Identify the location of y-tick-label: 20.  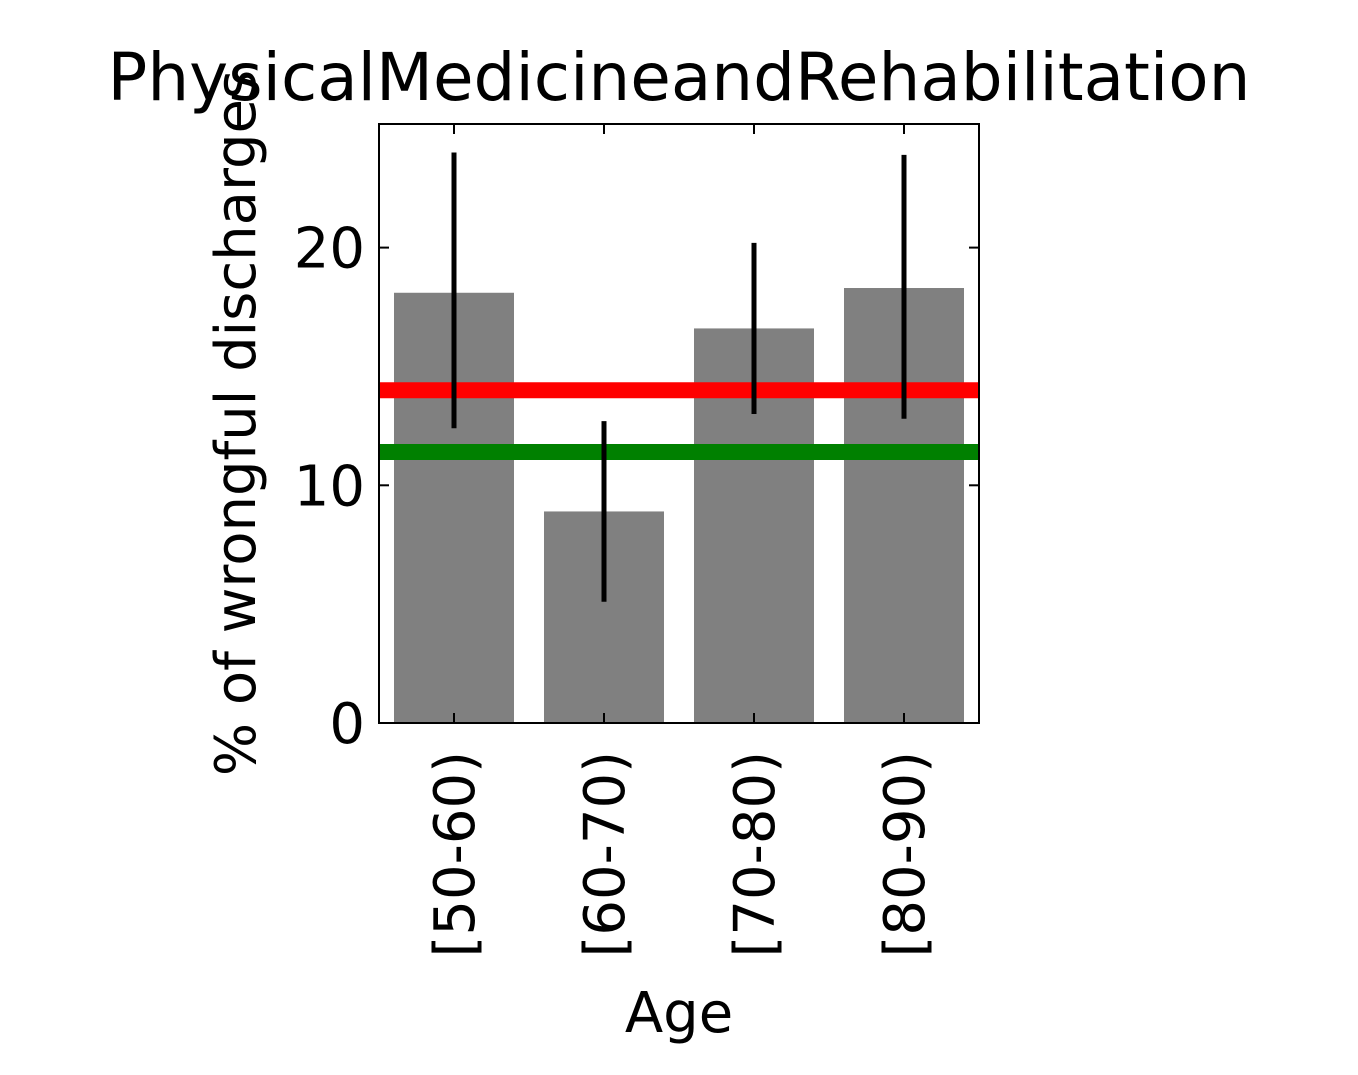
(329, 249).